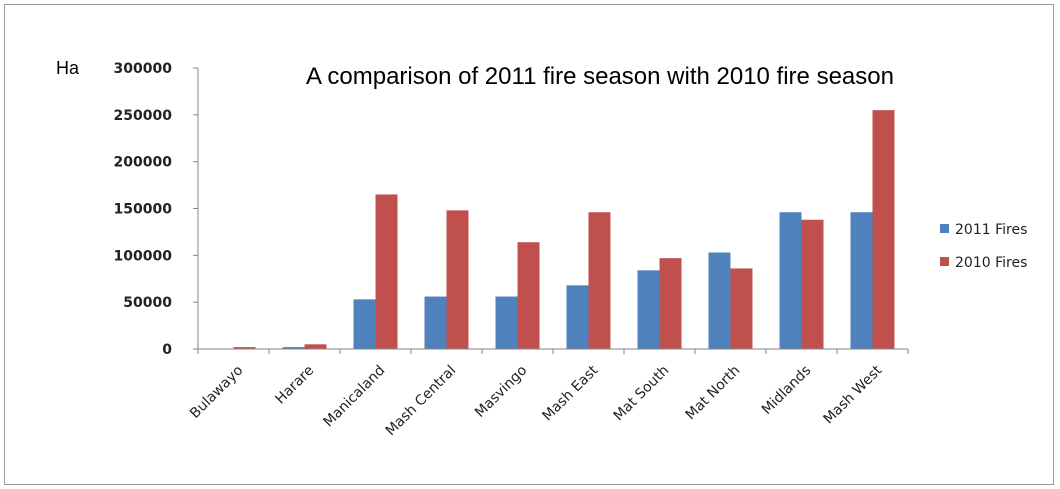 The height and width of the screenshot is (489, 1060). I want to click on legend-label: 2011 Fires, so click(991, 230).